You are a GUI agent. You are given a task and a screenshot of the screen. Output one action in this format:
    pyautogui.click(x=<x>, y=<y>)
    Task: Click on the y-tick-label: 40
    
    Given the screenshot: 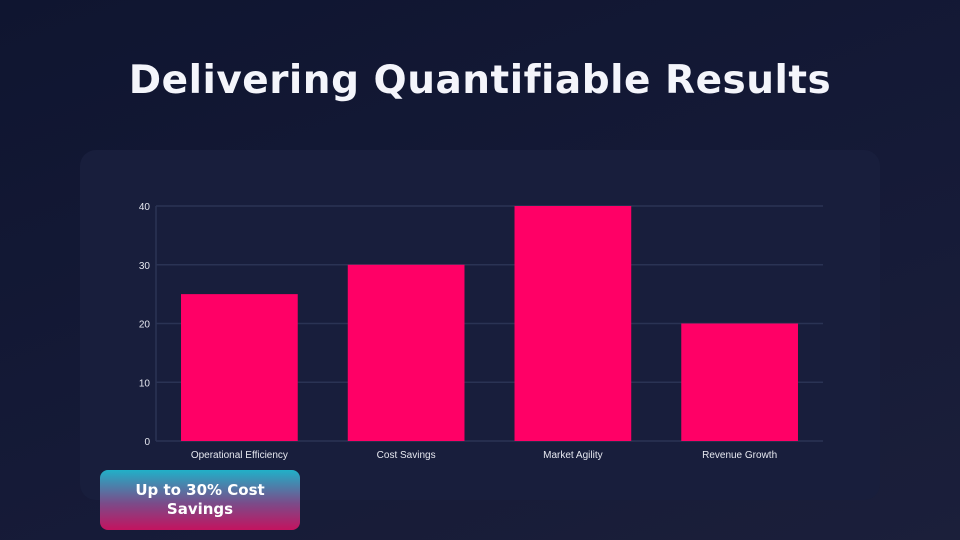 What is the action you would take?
    pyautogui.click(x=145, y=207)
    